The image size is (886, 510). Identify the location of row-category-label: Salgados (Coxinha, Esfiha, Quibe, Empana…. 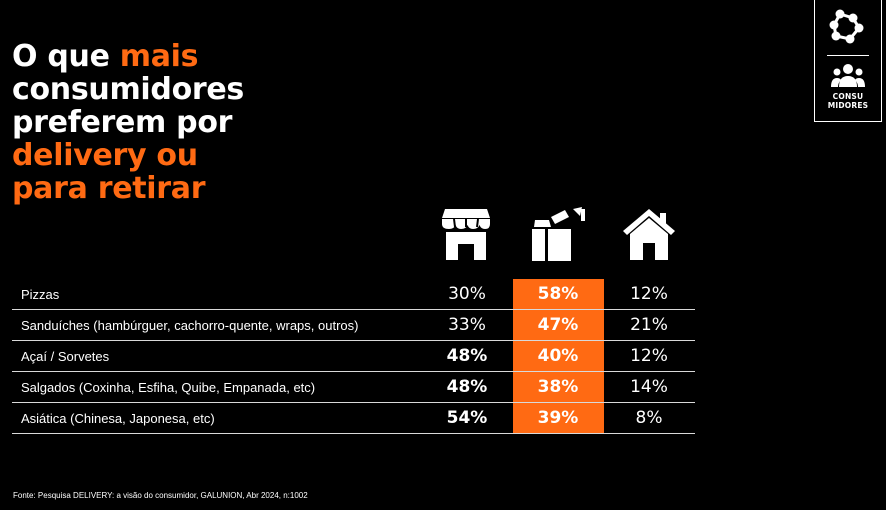
(168, 387).